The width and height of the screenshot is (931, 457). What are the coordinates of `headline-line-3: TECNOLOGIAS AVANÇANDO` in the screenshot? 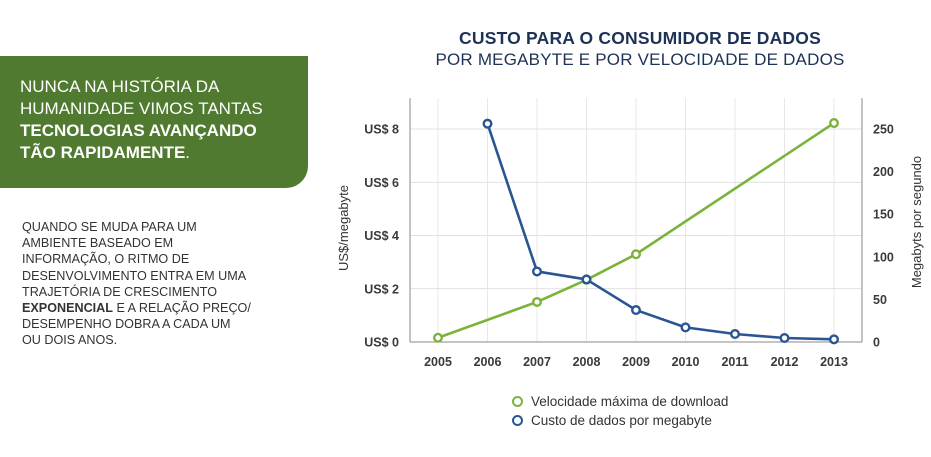 It's located at (138, 130).